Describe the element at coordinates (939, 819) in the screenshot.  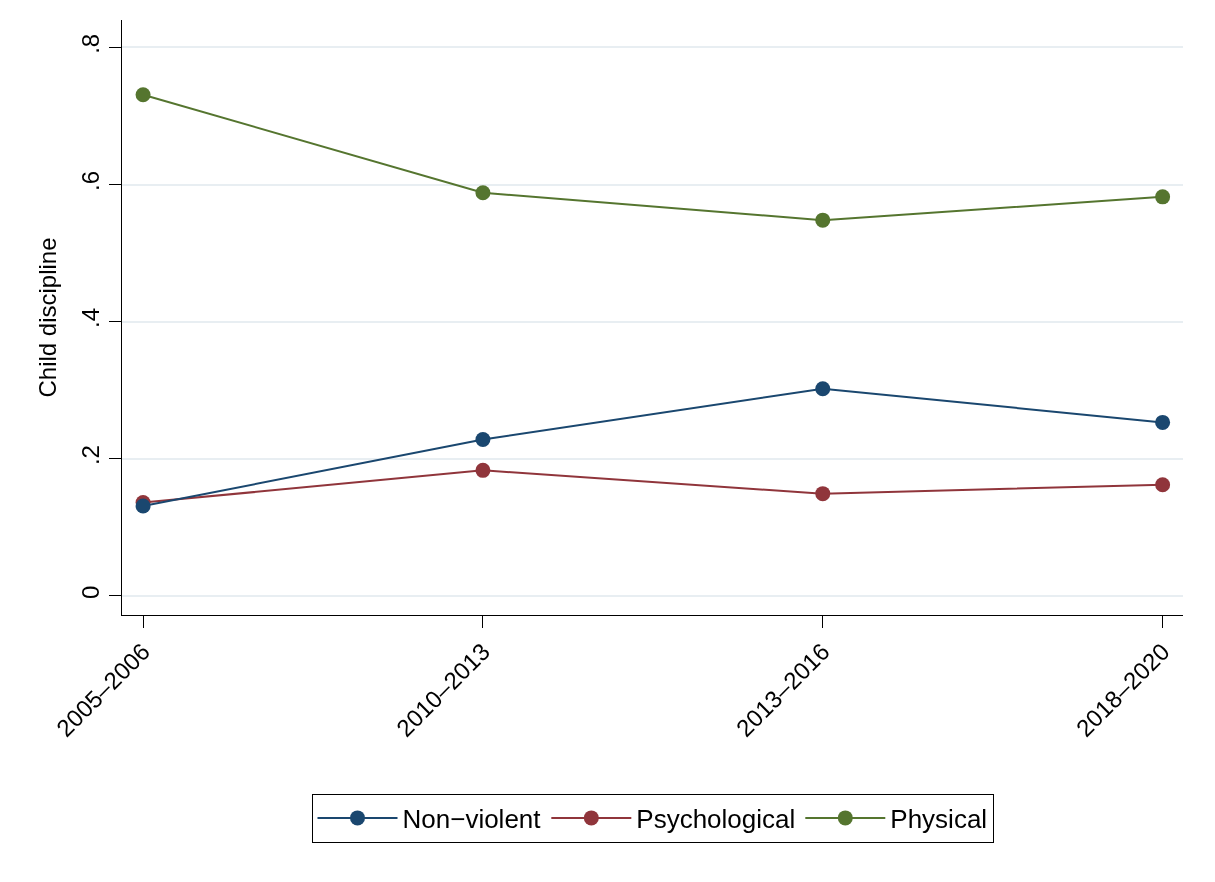
I see `legend-label: Physical` at that location.